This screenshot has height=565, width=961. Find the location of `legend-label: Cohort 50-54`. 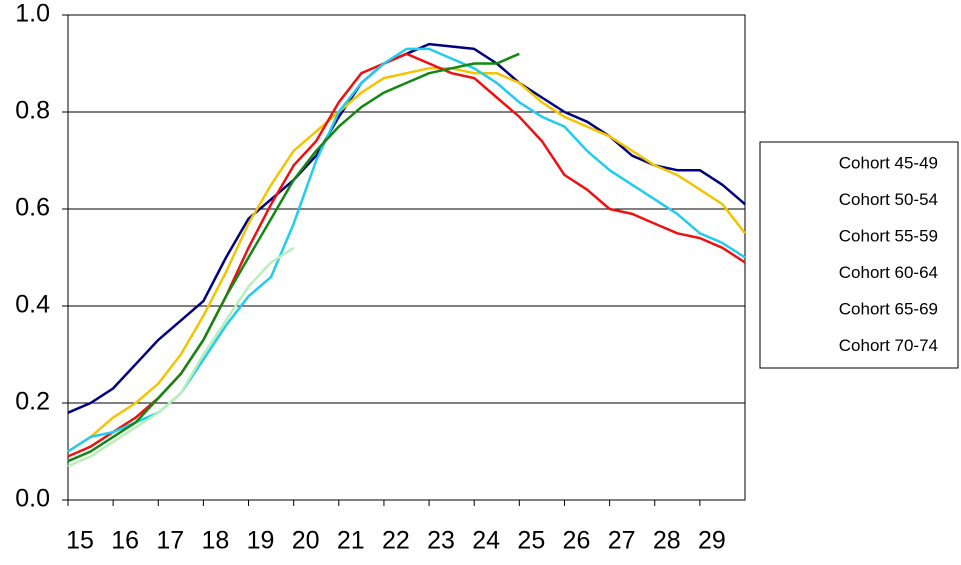

legend-label: Cohort 50-54 is located at coordinates (888, 199).